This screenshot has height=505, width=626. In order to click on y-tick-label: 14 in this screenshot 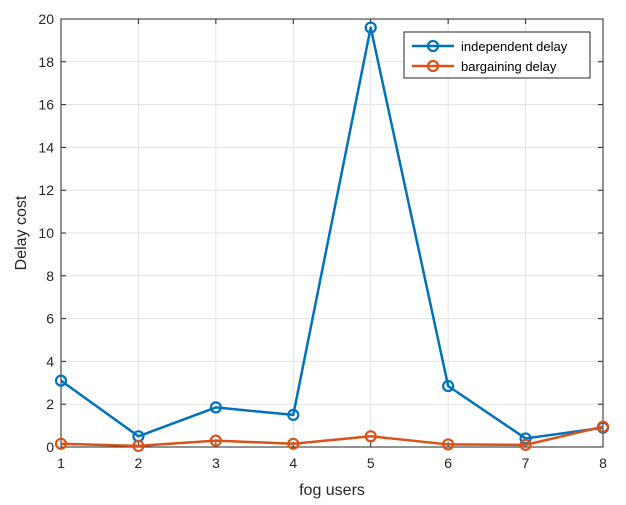, I will do `click(46, 147)`.